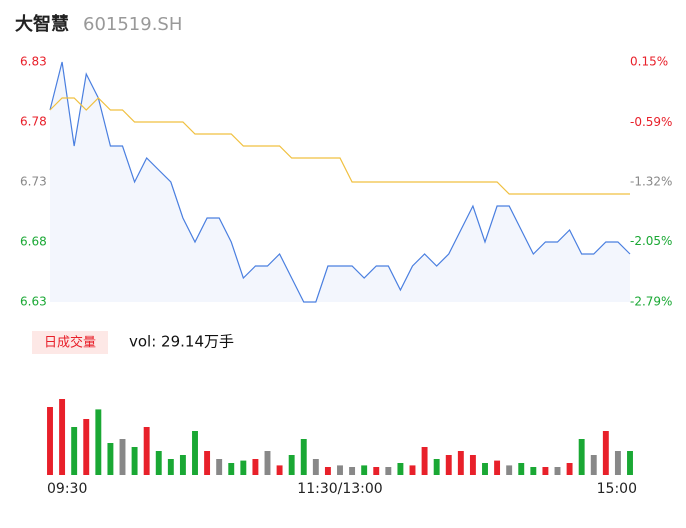 The image size is (686, 528). Describe the element at coordinates (42, 24) in the screenshot. I see `stock-name: 大智慧` at that location.